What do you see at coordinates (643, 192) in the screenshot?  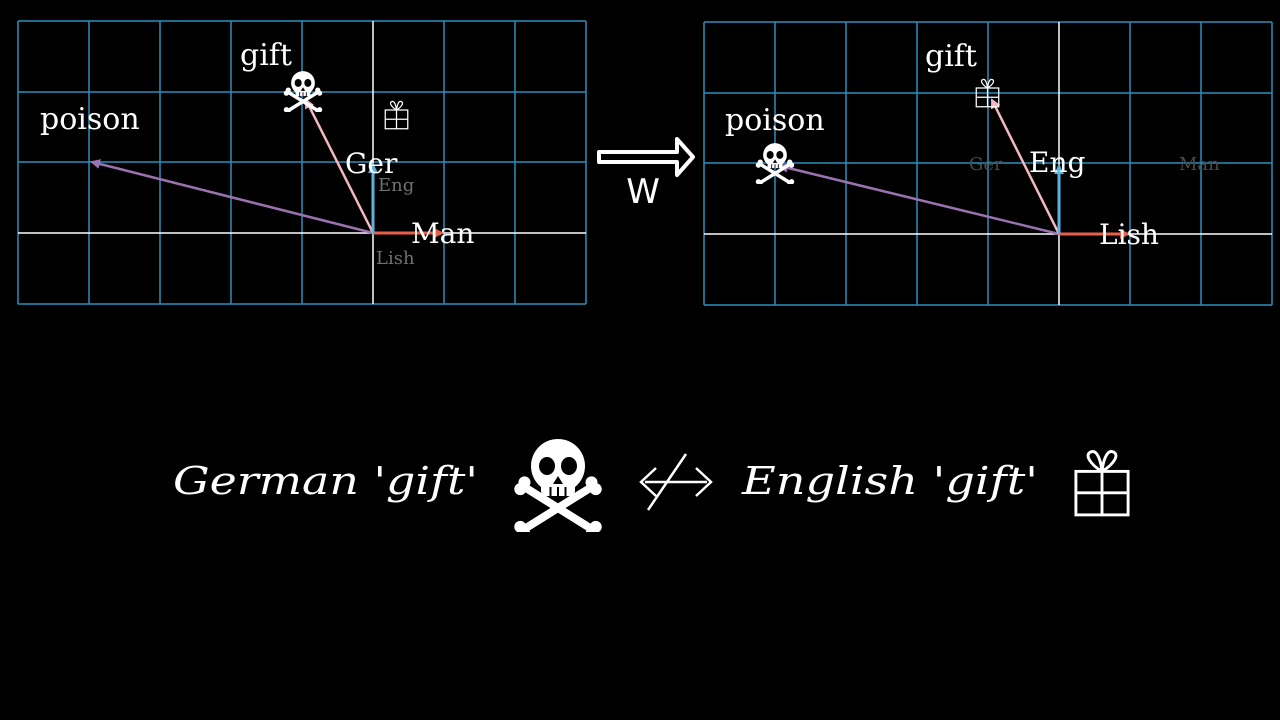 I see `transform-label: W` at bounding box center [643, 192].